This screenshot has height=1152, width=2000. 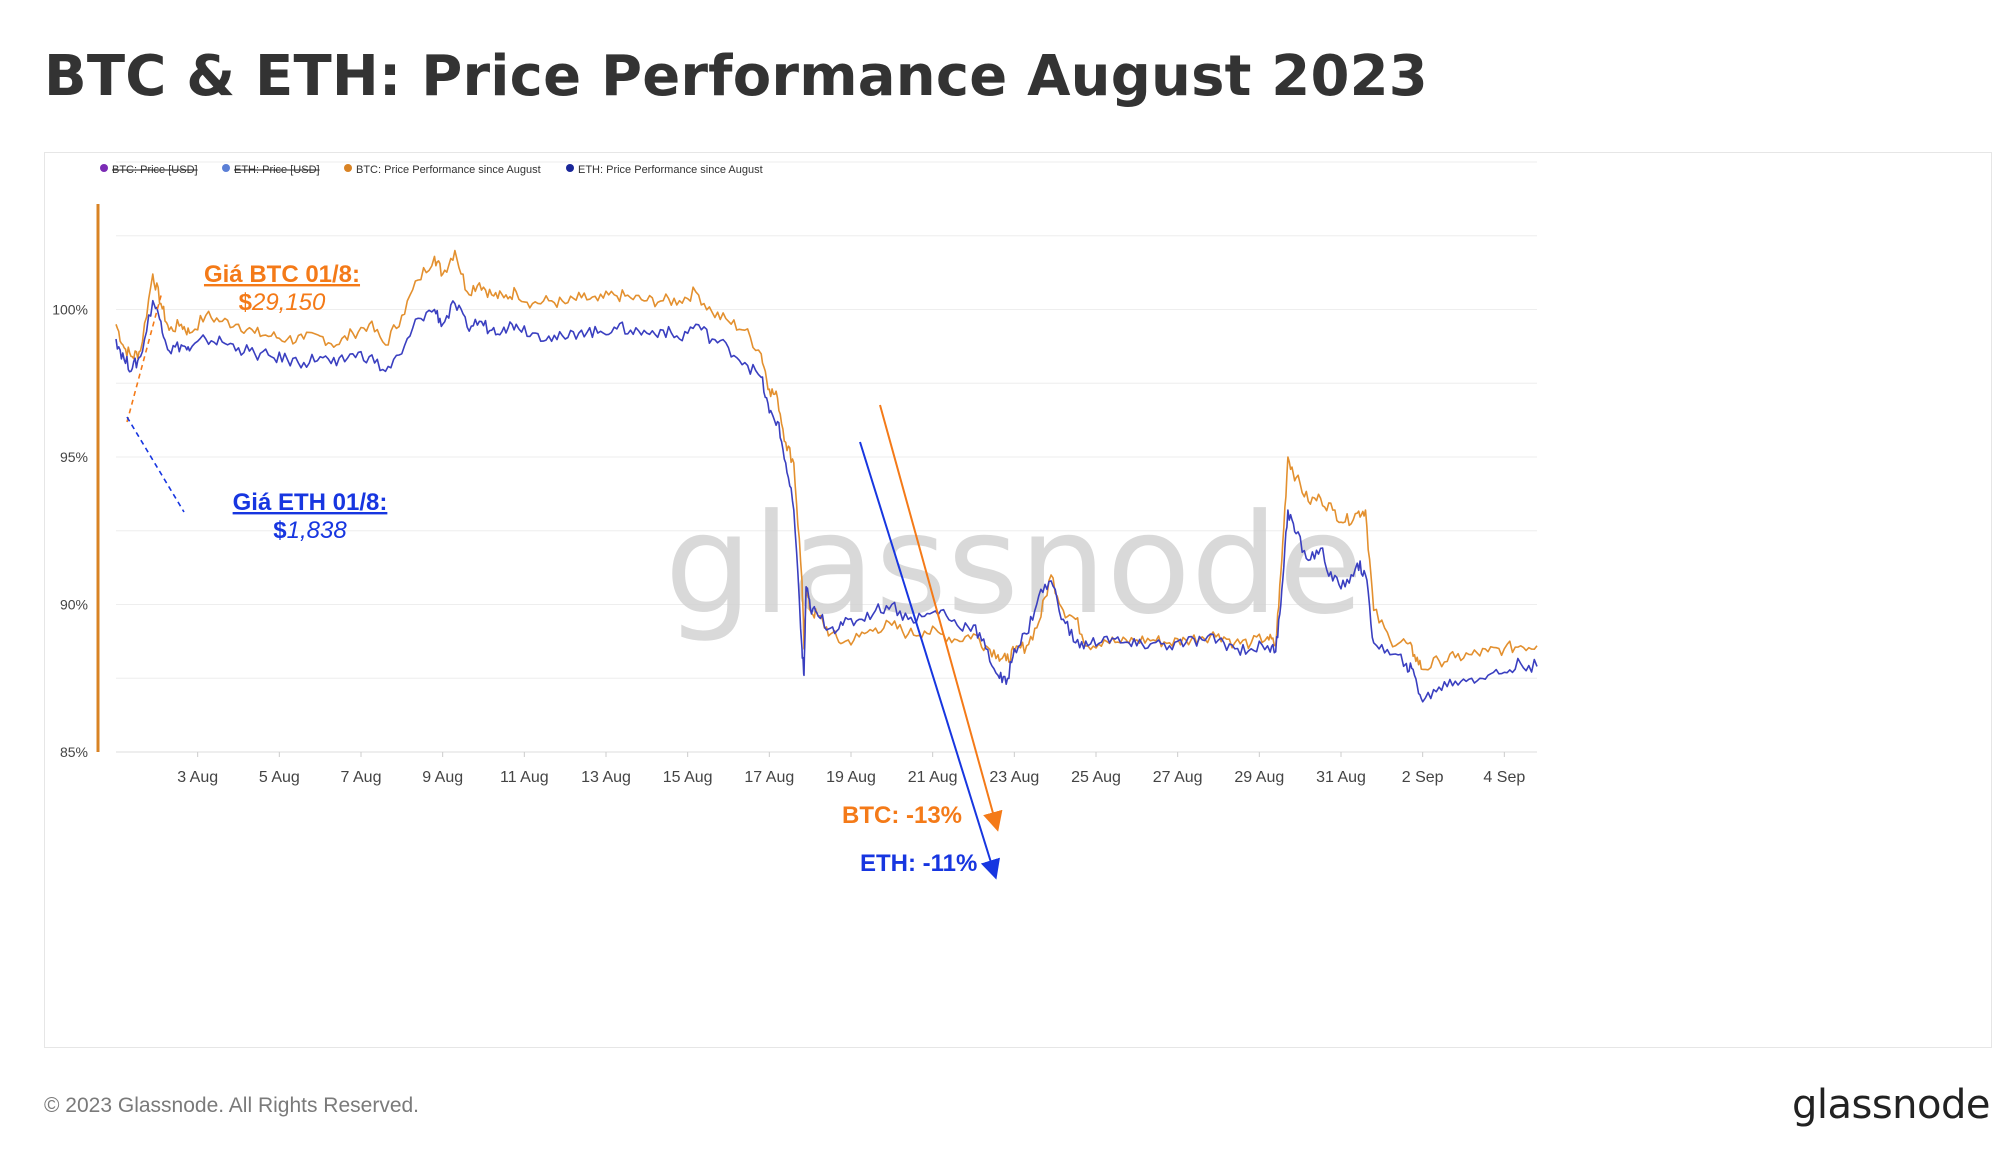 I want to click on legend-label: BTC: Price Performance since August, so click(x=448, y=170).